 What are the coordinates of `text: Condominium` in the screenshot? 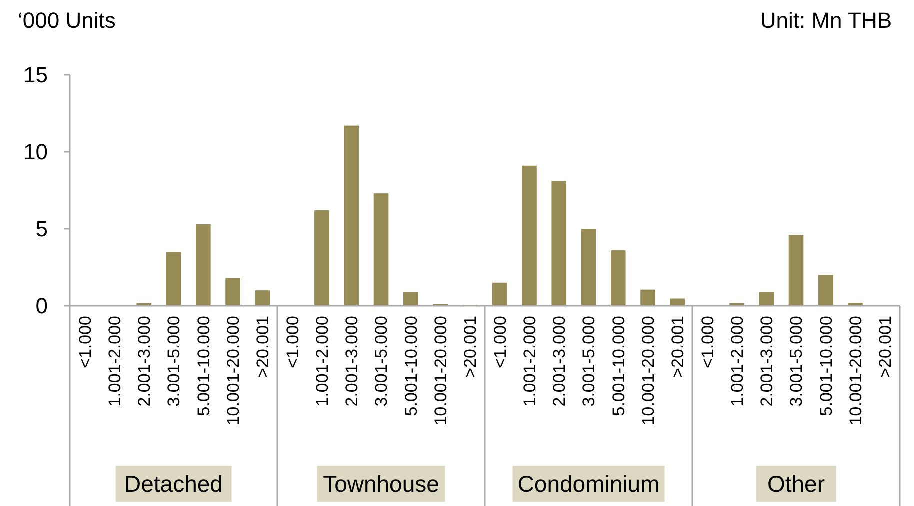 It's located at (589, 484).